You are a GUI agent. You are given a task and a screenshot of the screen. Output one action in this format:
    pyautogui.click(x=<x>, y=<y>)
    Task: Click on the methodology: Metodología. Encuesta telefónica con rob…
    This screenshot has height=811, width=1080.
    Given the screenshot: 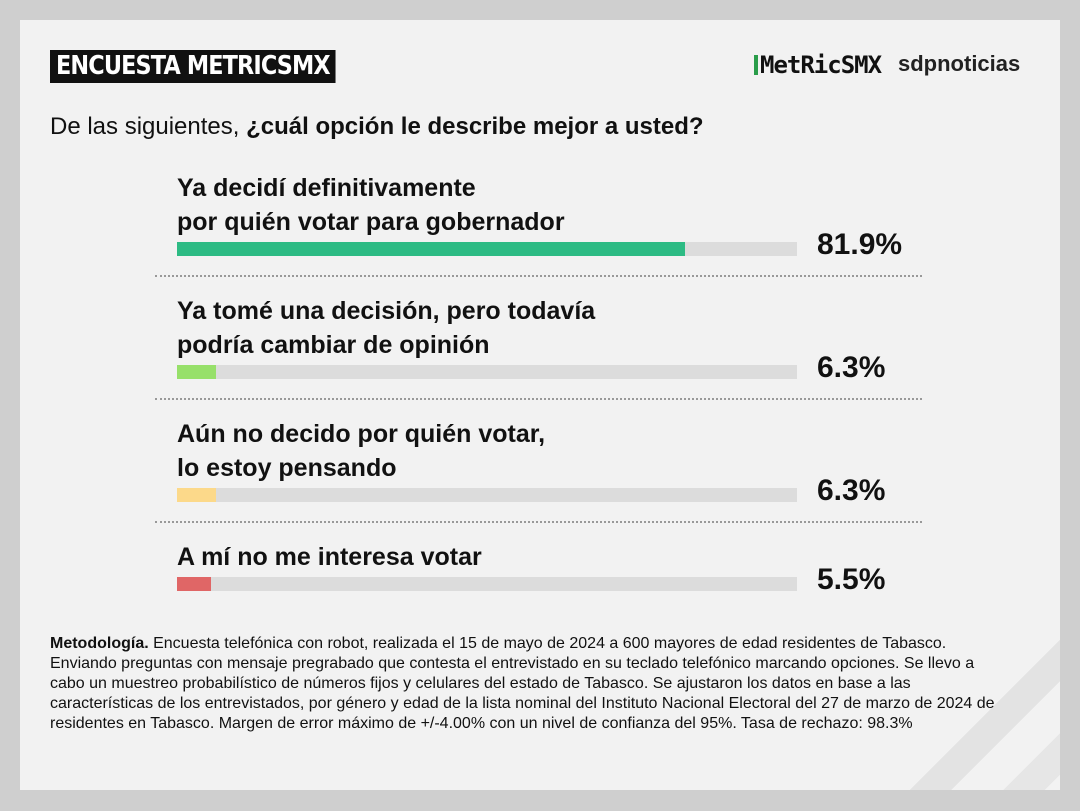 What is the action you would take?
    pyautogui.click(x=530, y=684)
    